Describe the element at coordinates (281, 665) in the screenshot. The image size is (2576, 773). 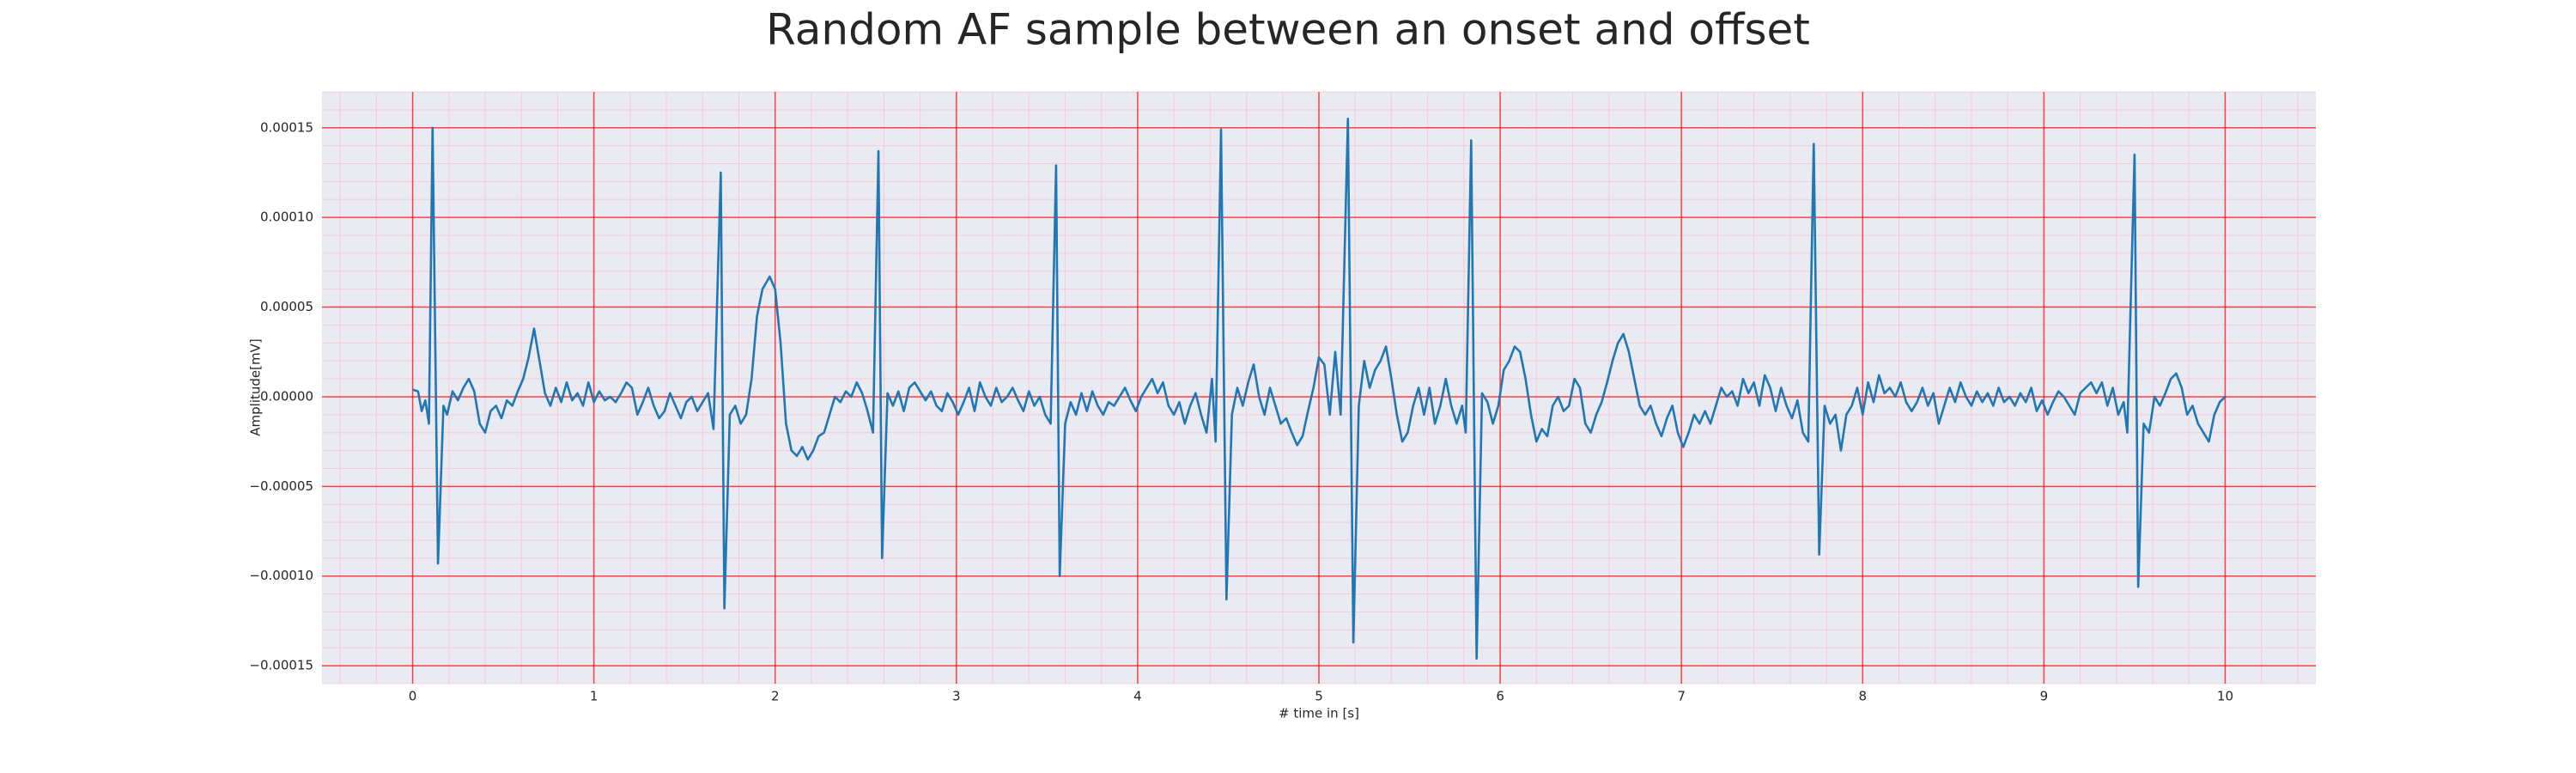
I see `y-tick-label: −0.00015` at that location.